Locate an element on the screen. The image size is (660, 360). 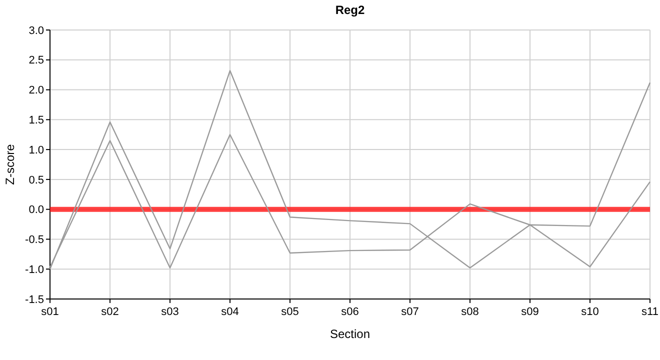
y-tick-label: 2.0 is located at coordinates (36, 90).